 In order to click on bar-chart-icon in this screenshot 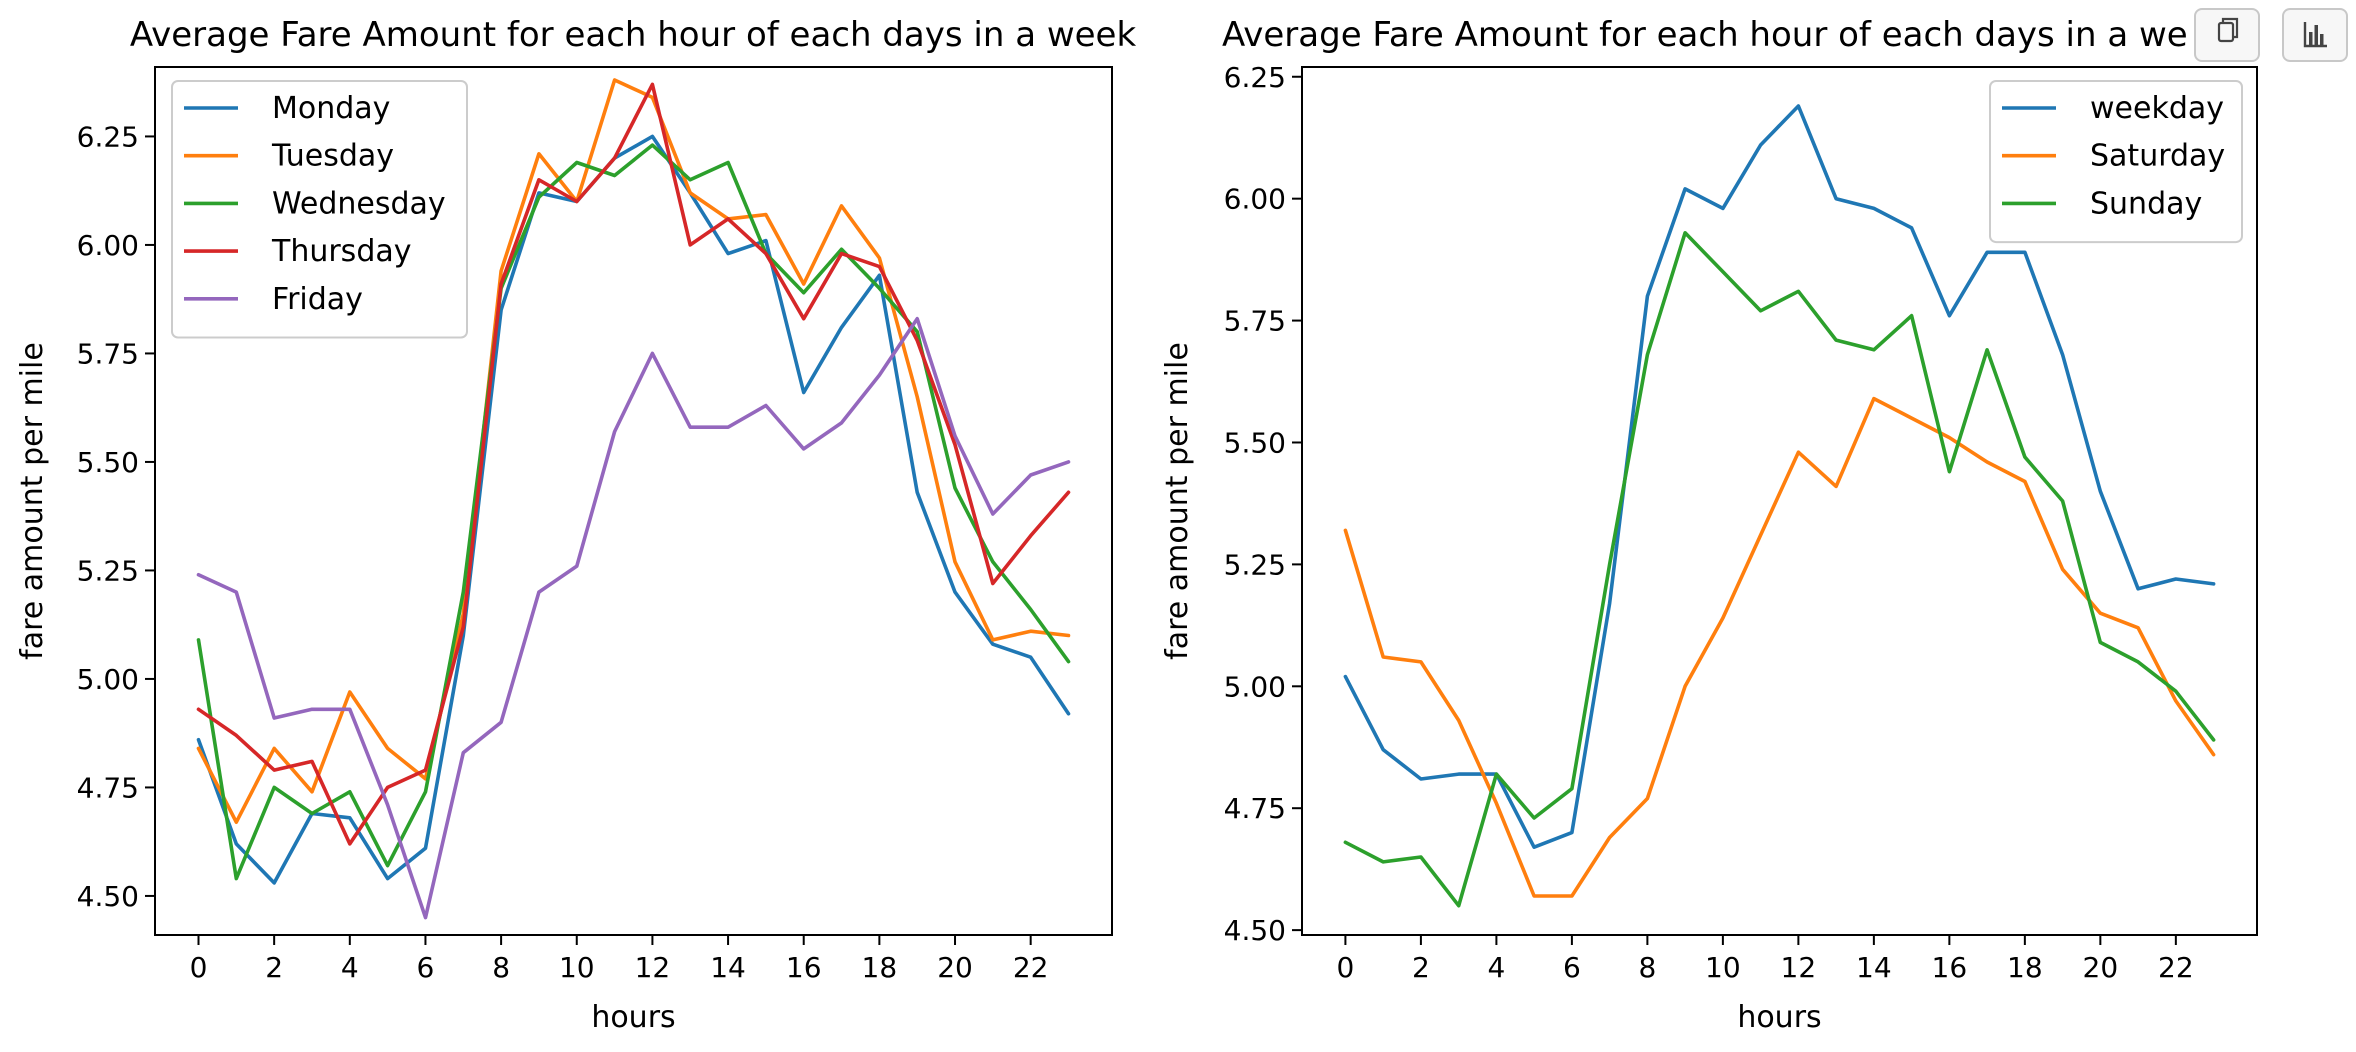, I will do `click(2315, 35)`.